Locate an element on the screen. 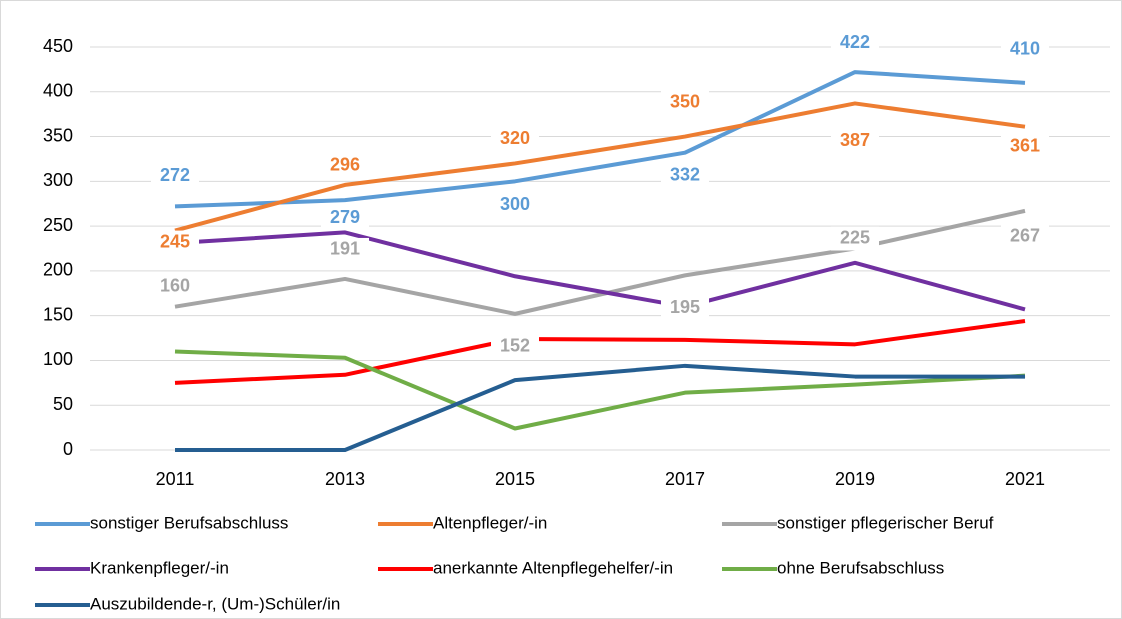 The image size is (1122, 619). y-tick-label: 50 is located at coordinates (63, 404).